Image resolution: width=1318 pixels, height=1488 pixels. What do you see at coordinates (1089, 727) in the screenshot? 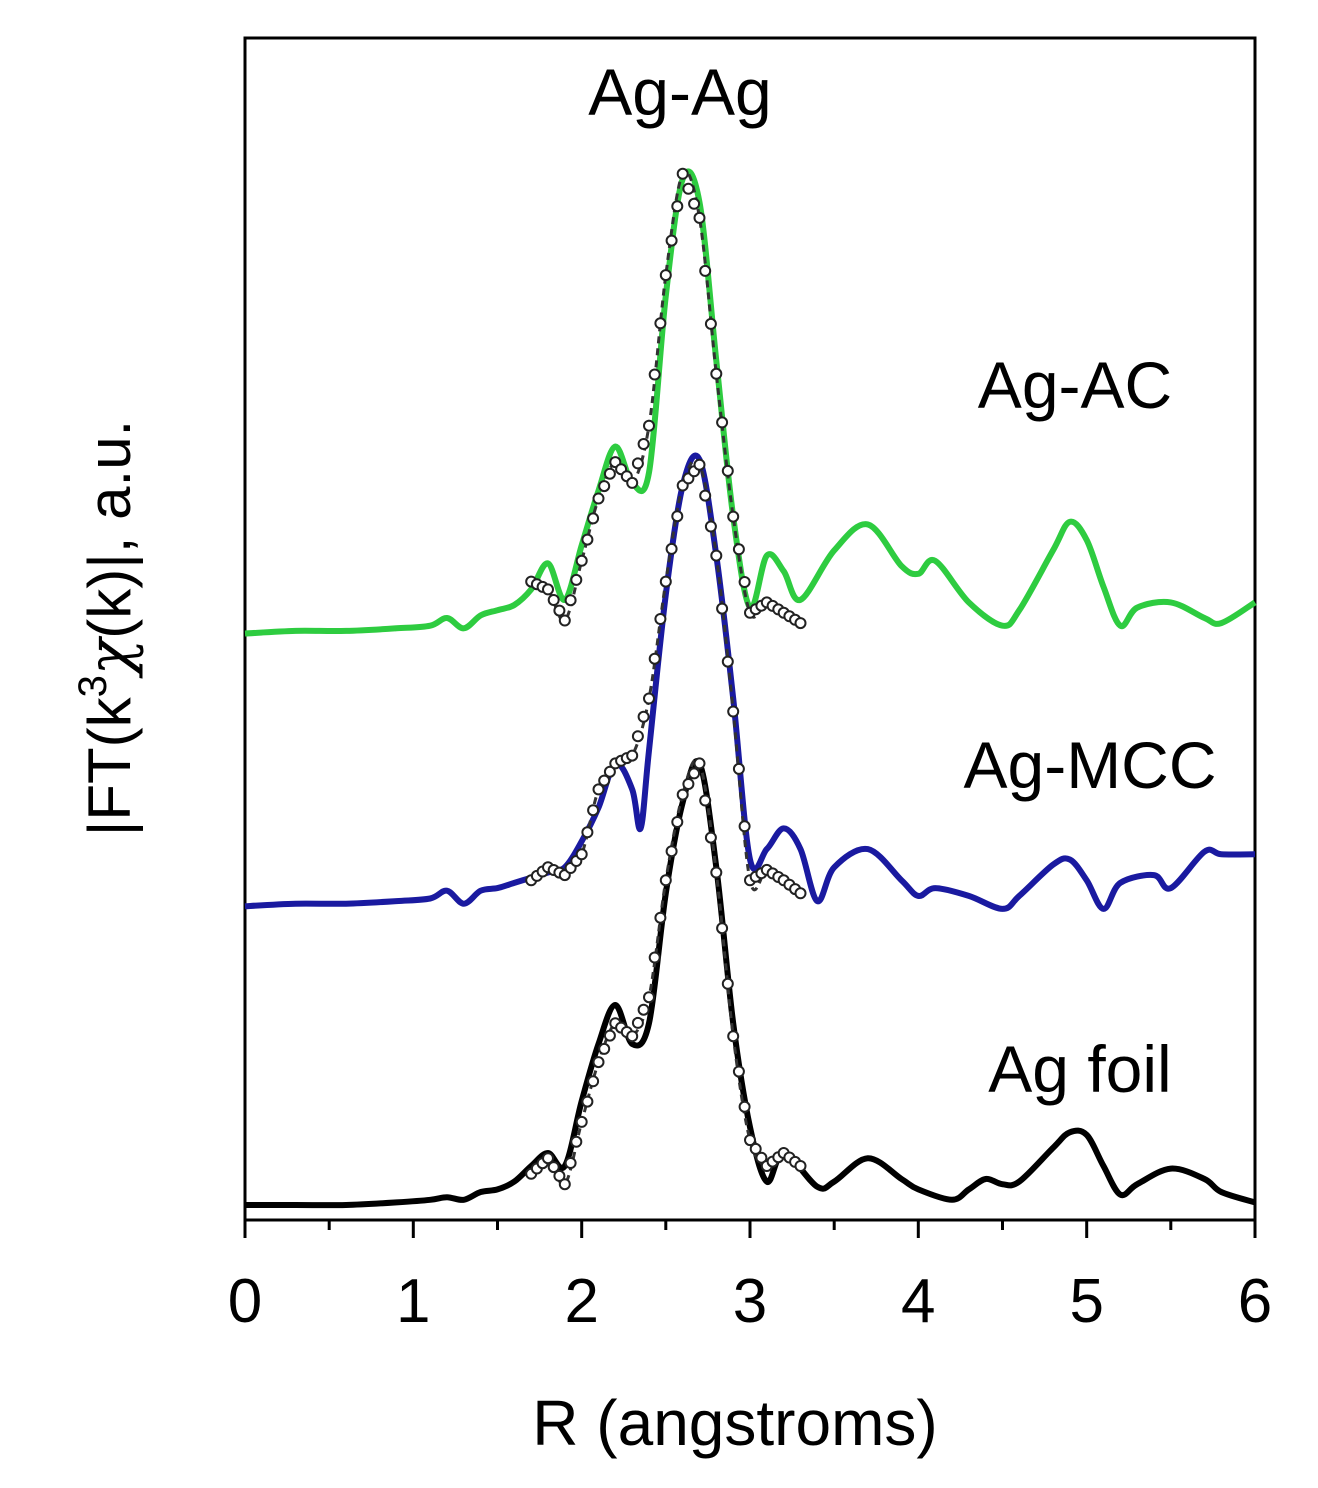
I see `series-labels: Ag-AC Ag-MCC Ag foil` at bounding box center [1089, 727].